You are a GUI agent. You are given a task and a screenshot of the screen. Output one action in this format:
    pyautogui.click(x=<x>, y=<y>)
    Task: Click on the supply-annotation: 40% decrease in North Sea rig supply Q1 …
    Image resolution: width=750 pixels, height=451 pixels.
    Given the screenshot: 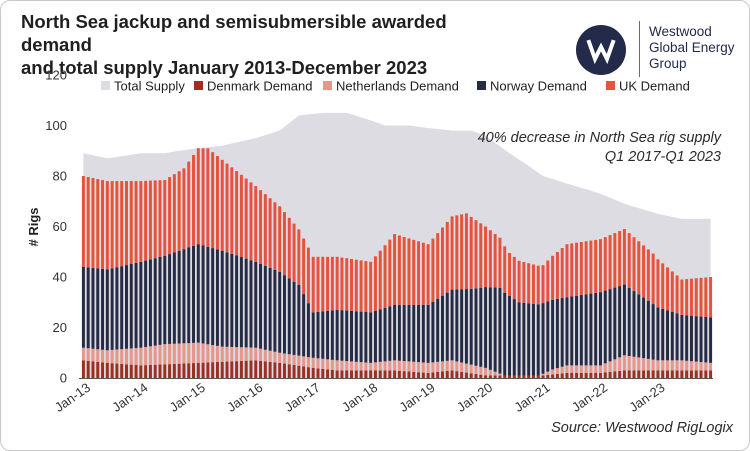 What is the action you would take?
    pyautogui.click(x=599, y=148)
    